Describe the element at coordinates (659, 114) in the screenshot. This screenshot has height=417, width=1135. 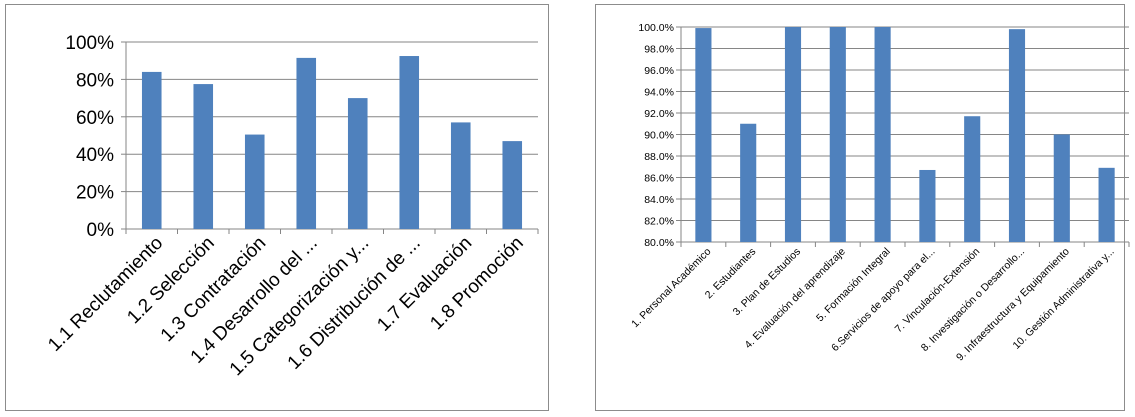
I see `y-tick-label: 92.0%` at that location.